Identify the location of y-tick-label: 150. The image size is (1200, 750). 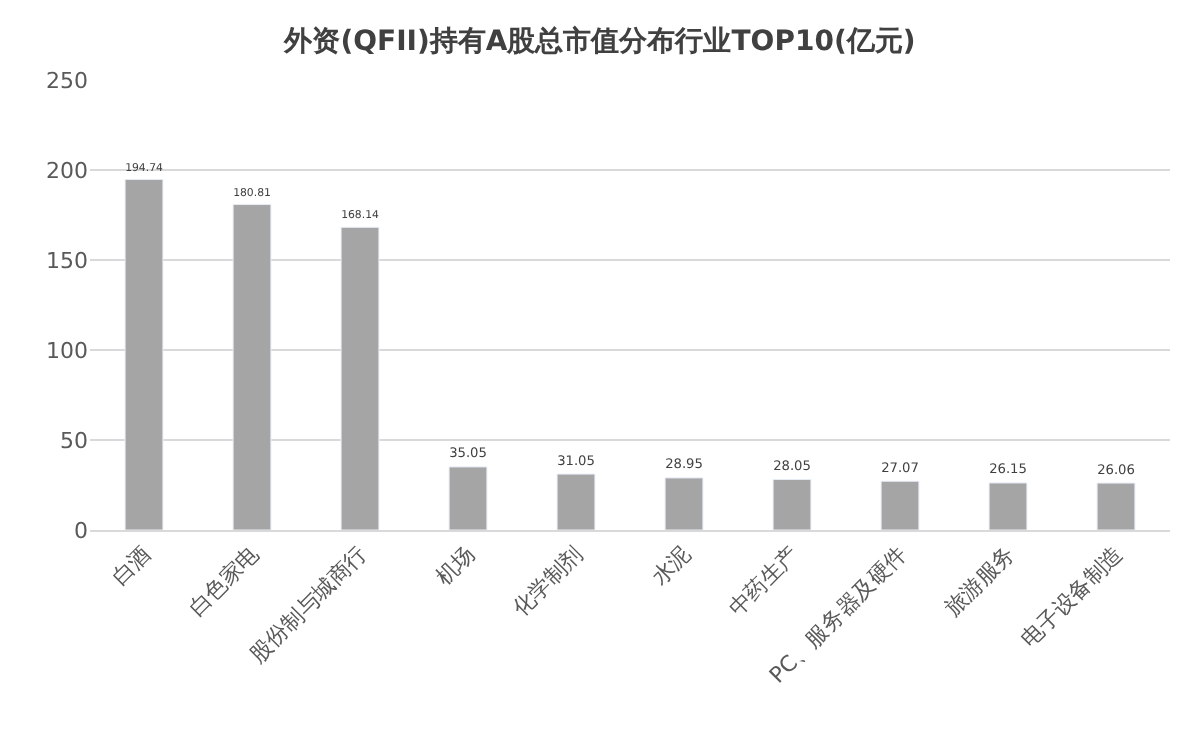
(67, 260).